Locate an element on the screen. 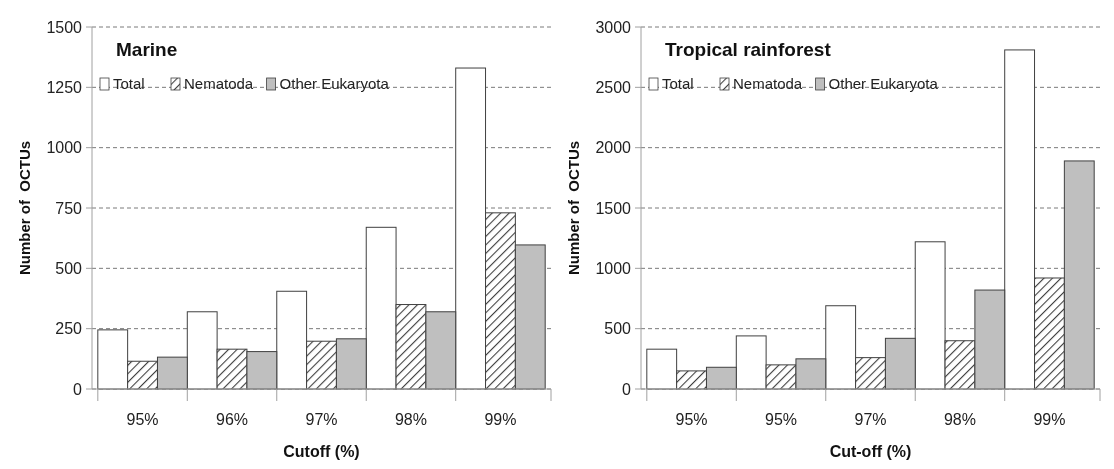 The image size is (1114, 469). x-tick-label: 96% is located at coordinates (232, 419).